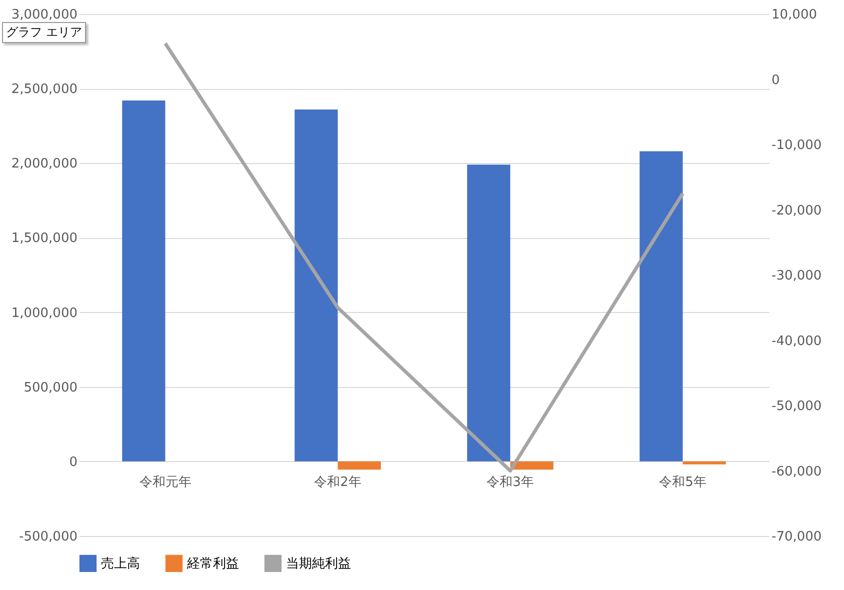  I want to click on y2-tick-label: 10,000, so click(794, 15).